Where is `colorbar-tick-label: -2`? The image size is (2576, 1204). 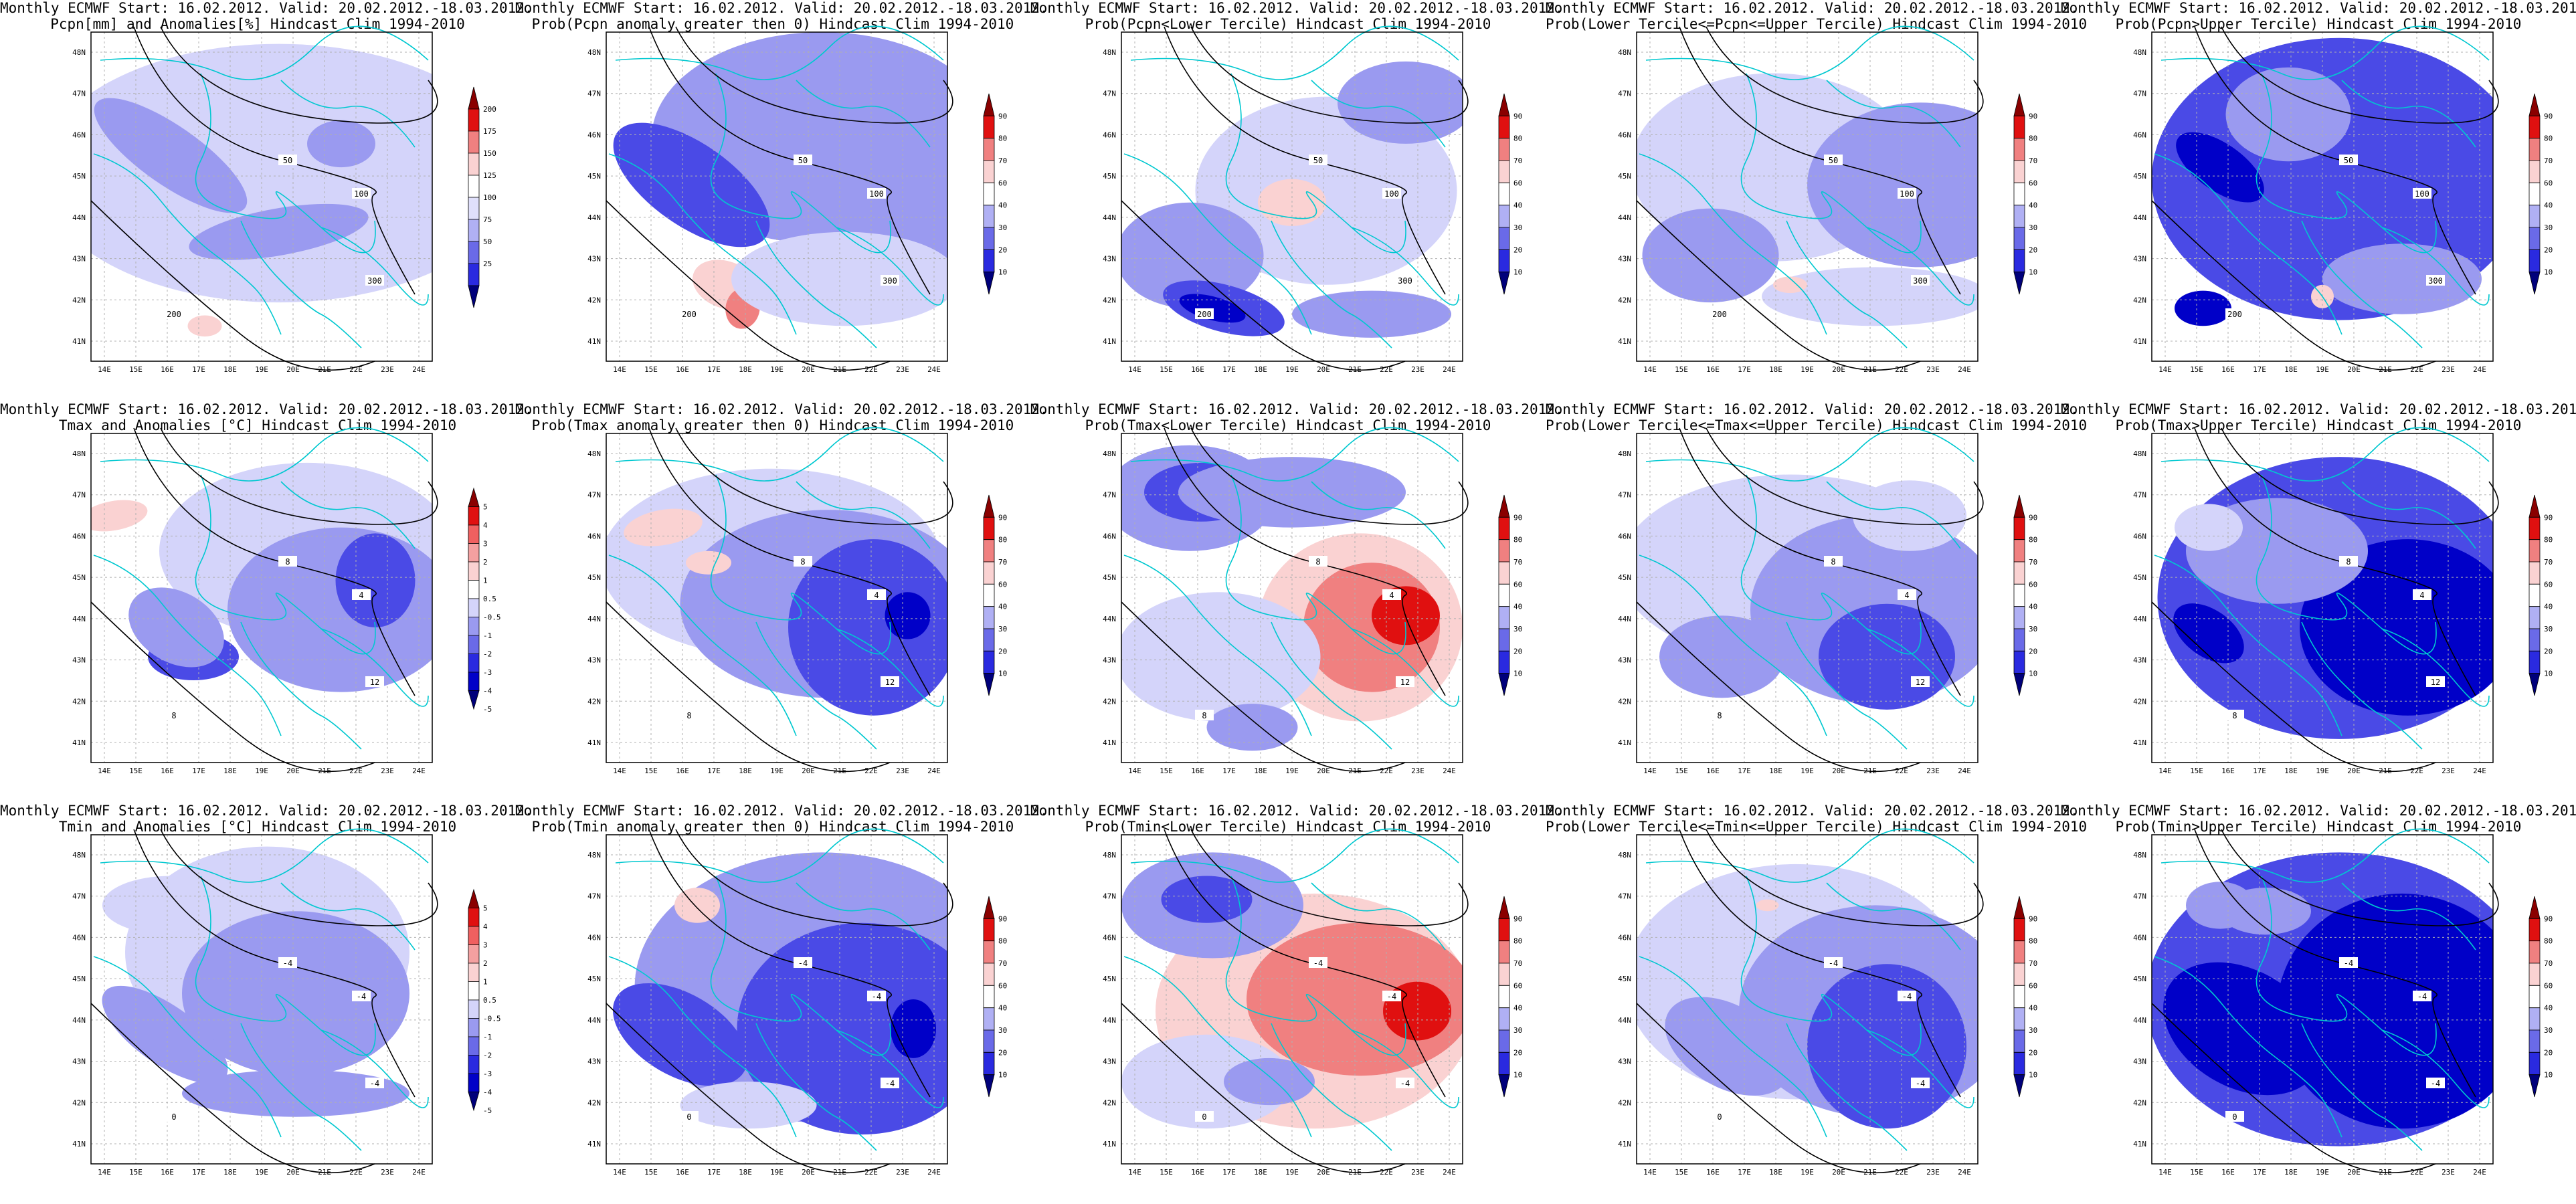
colorbar-tick-label: -2 is located at coordinates (487, 1055).